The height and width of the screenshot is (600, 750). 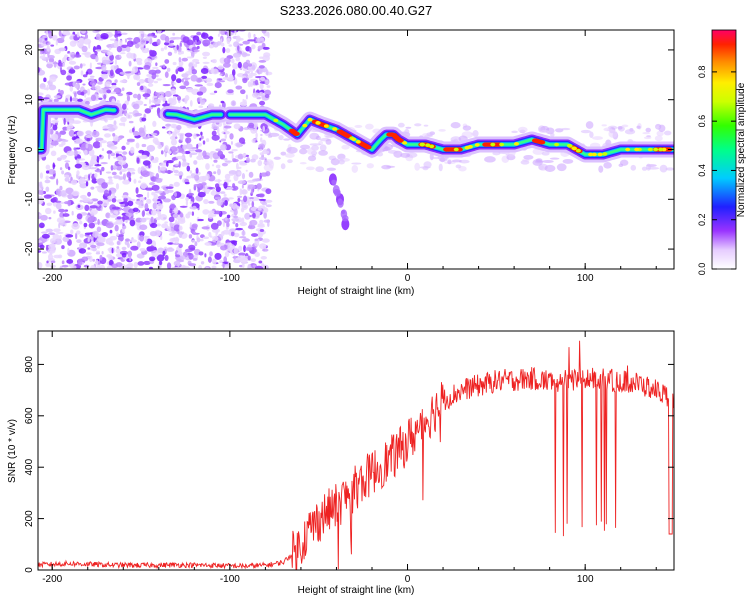 I want to click on snr-xtick-label: -100, so click(x=230, y=579).